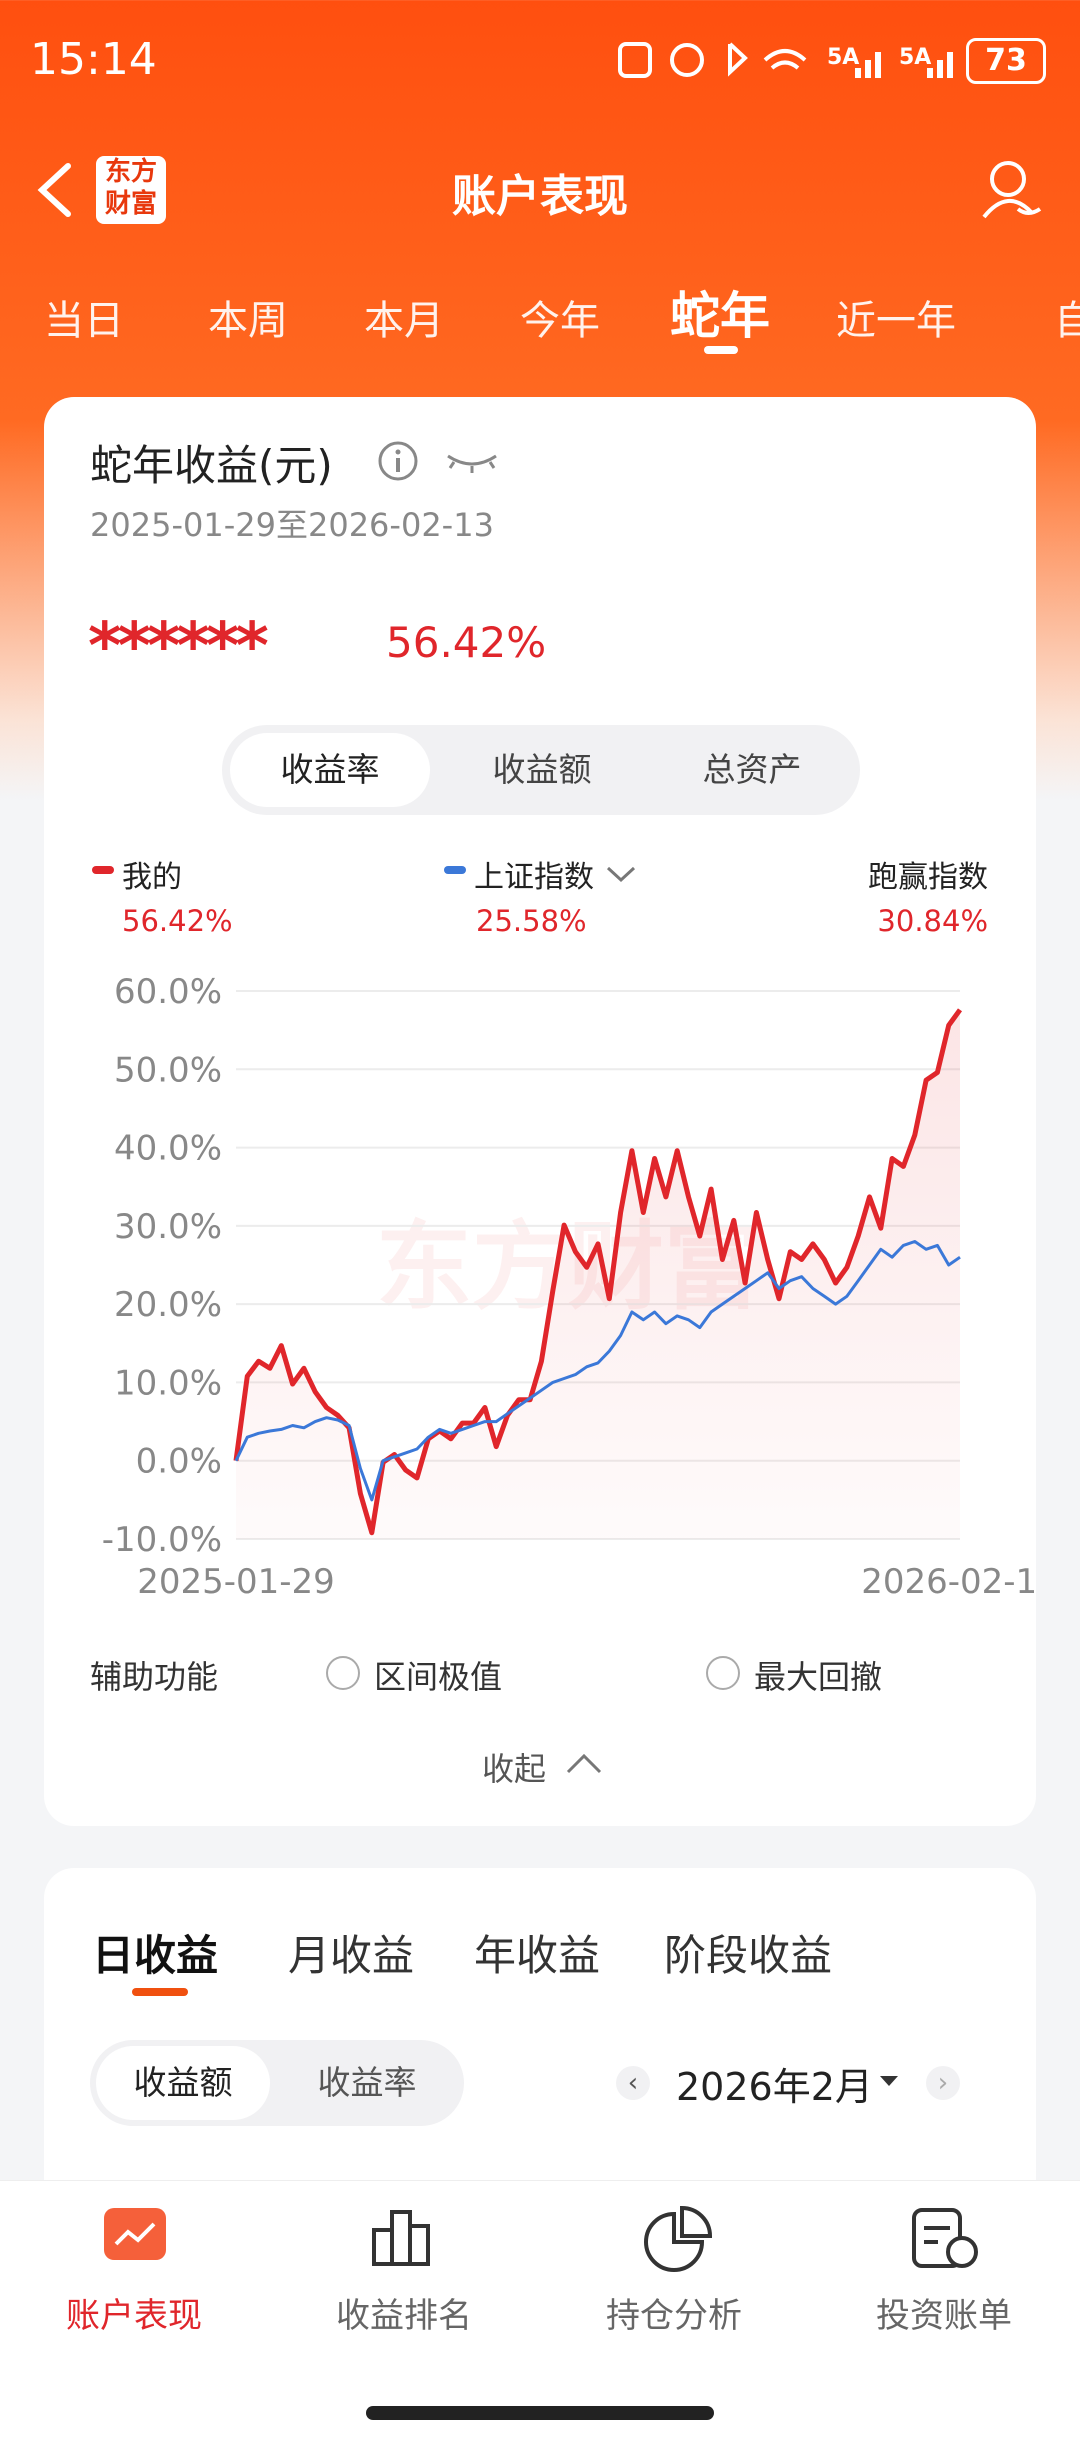 This screenshot has width=1080, height=2441. Describe the element at coordinates (818, 1677) in the screenshot. I see `aux-option: 最大回撤` at that location.